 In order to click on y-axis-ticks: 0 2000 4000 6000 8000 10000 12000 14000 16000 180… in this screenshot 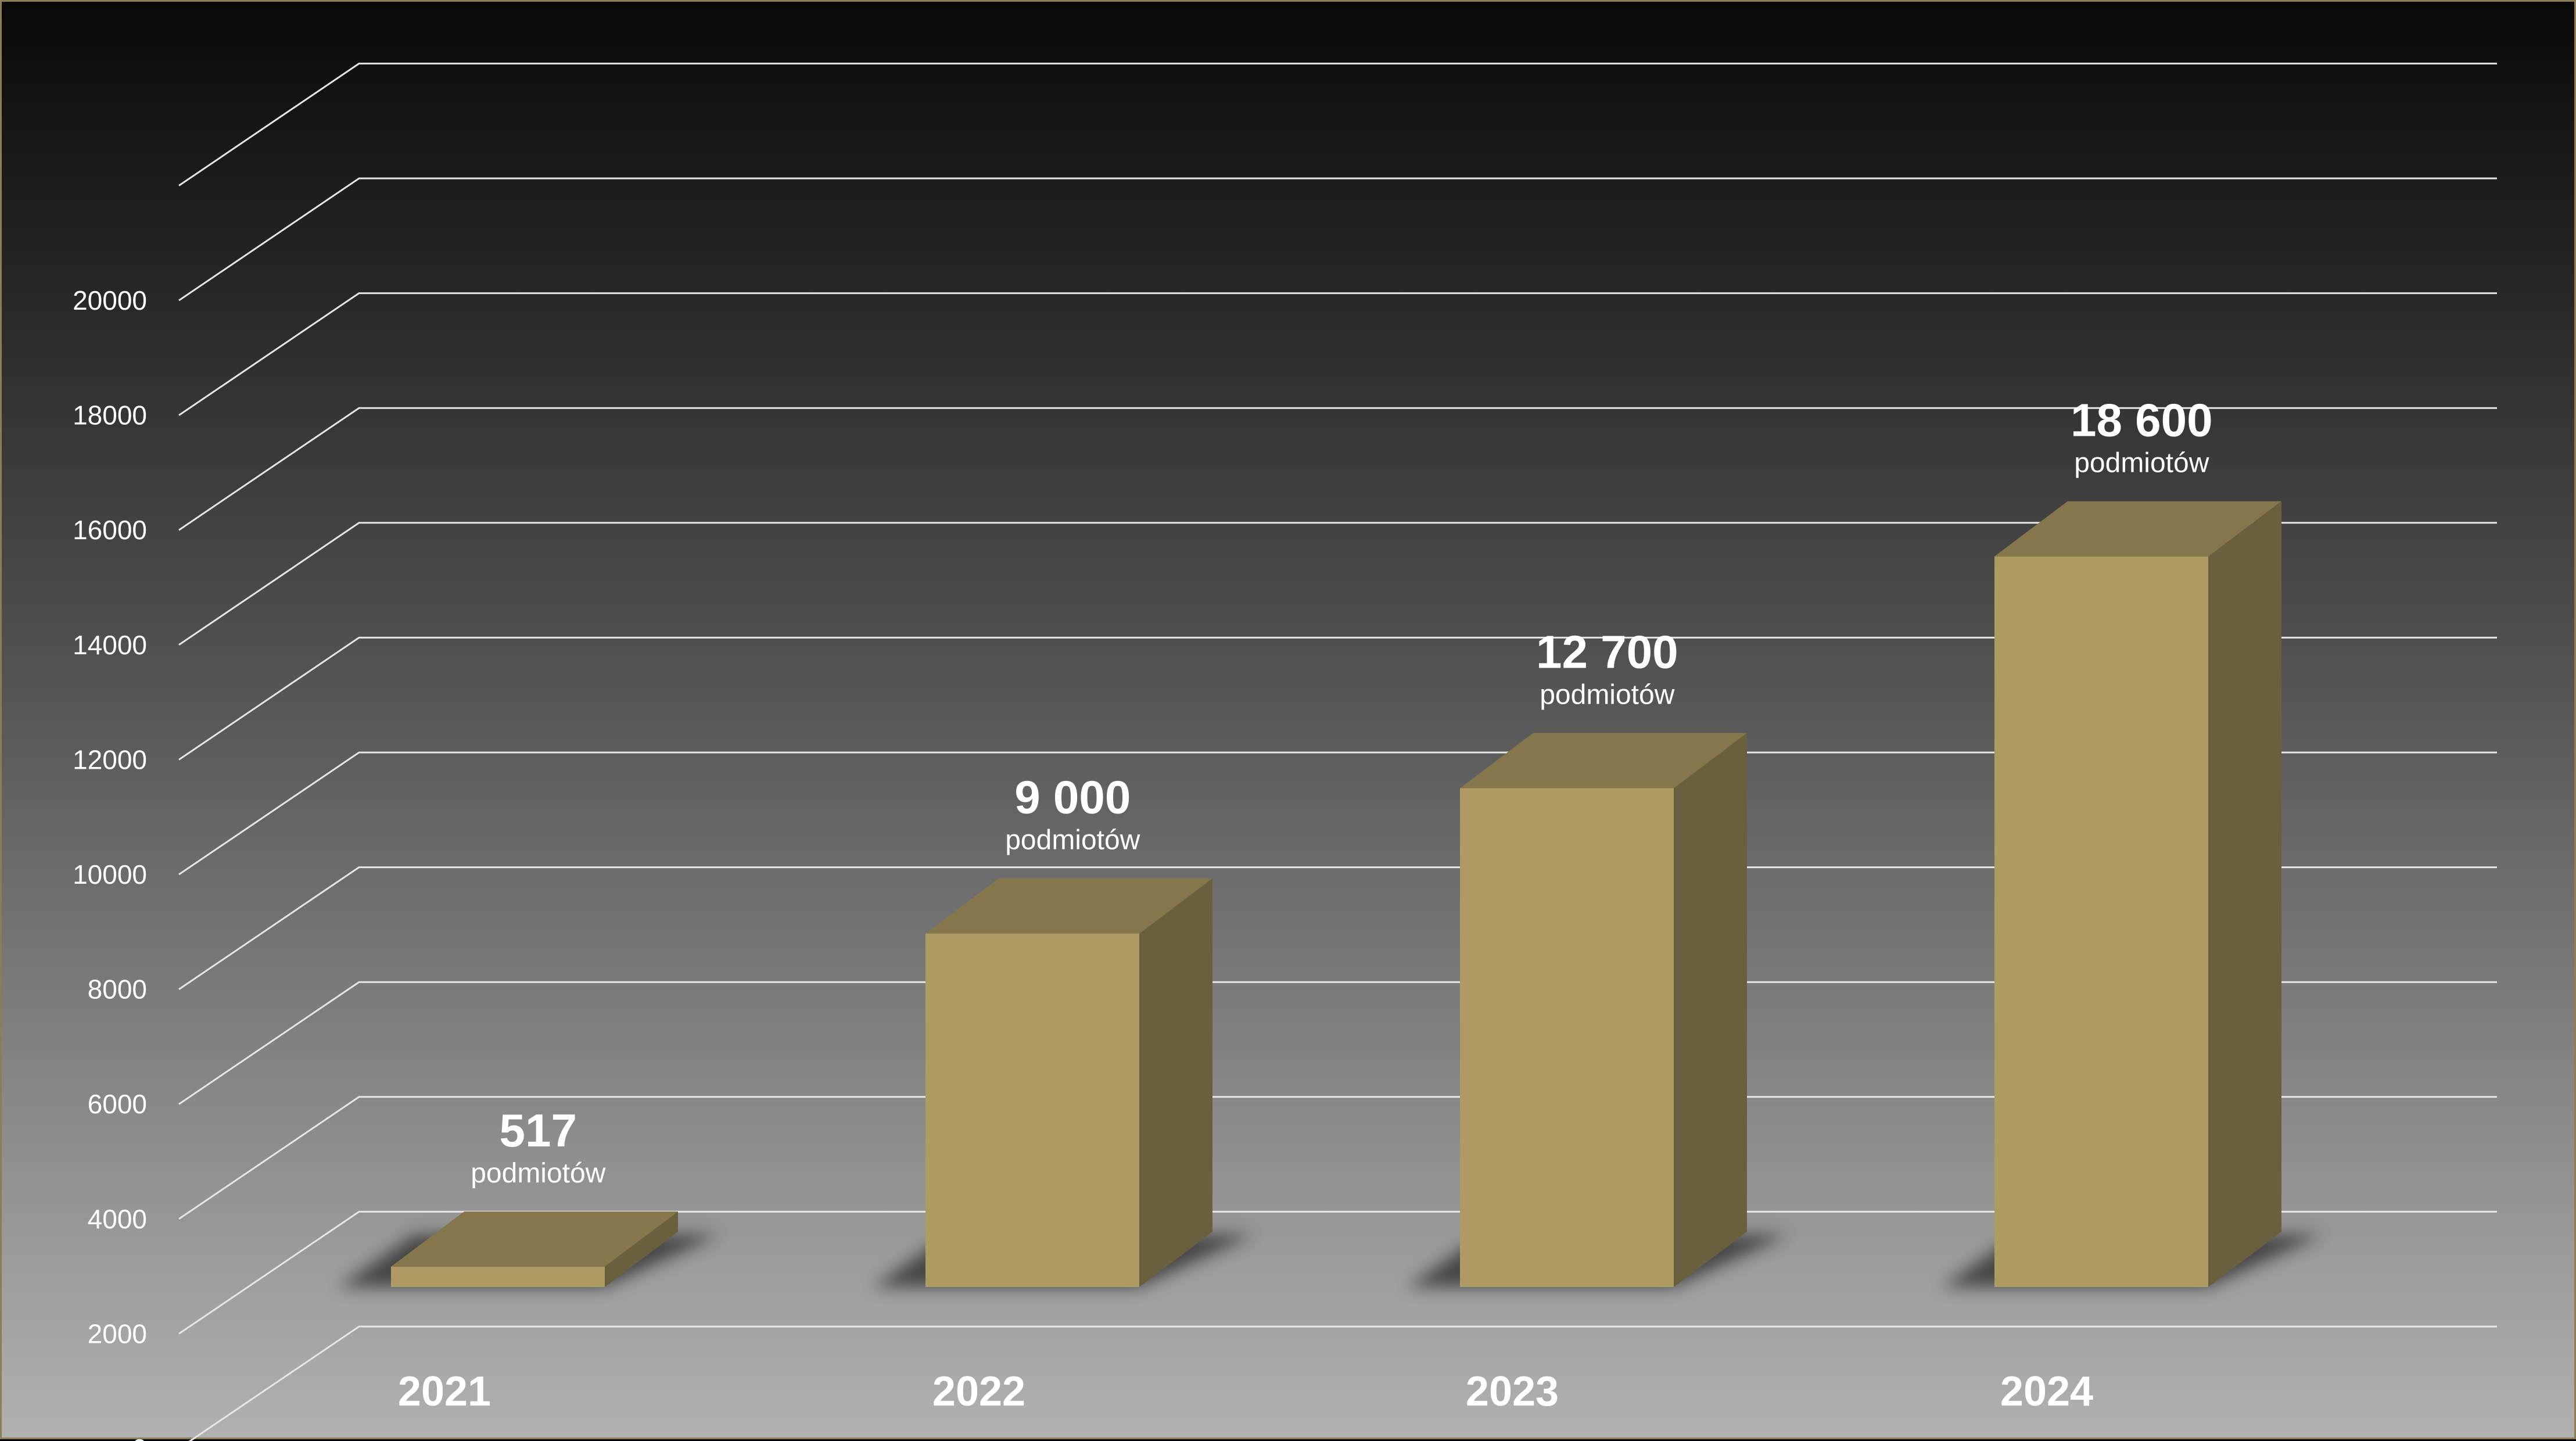, I will do `click(110, 863)`.